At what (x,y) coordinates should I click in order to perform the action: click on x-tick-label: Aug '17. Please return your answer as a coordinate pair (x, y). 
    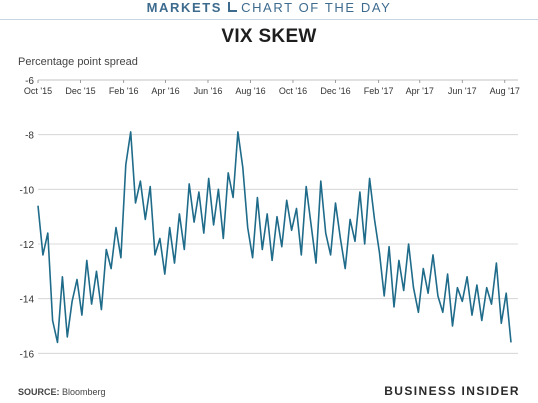
    Looking at the image, I should click on (505, 91).